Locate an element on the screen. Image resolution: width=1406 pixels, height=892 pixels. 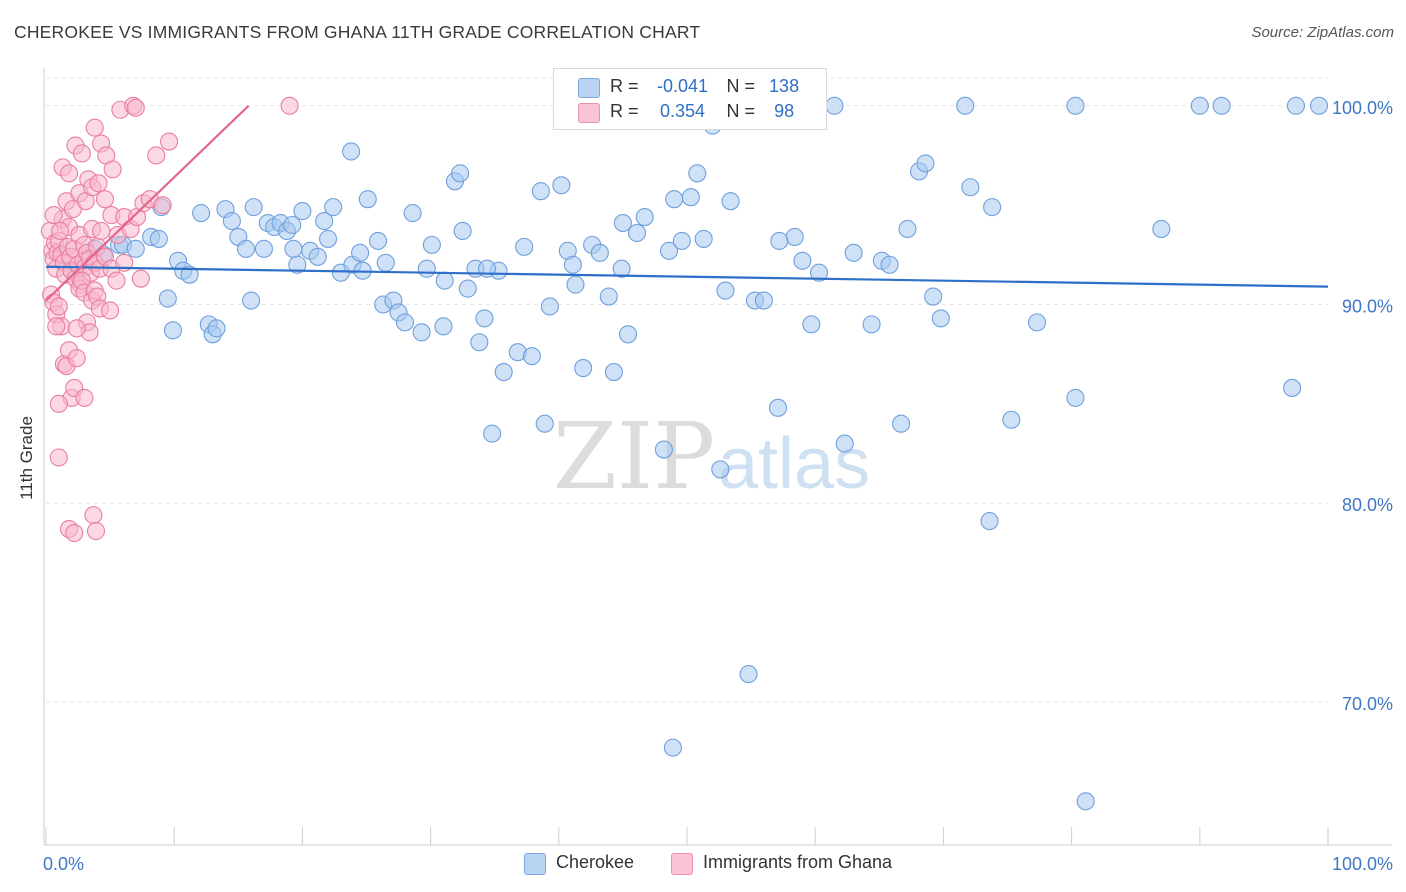
legend-swatch-ghana is located at coordinates (682, 864).